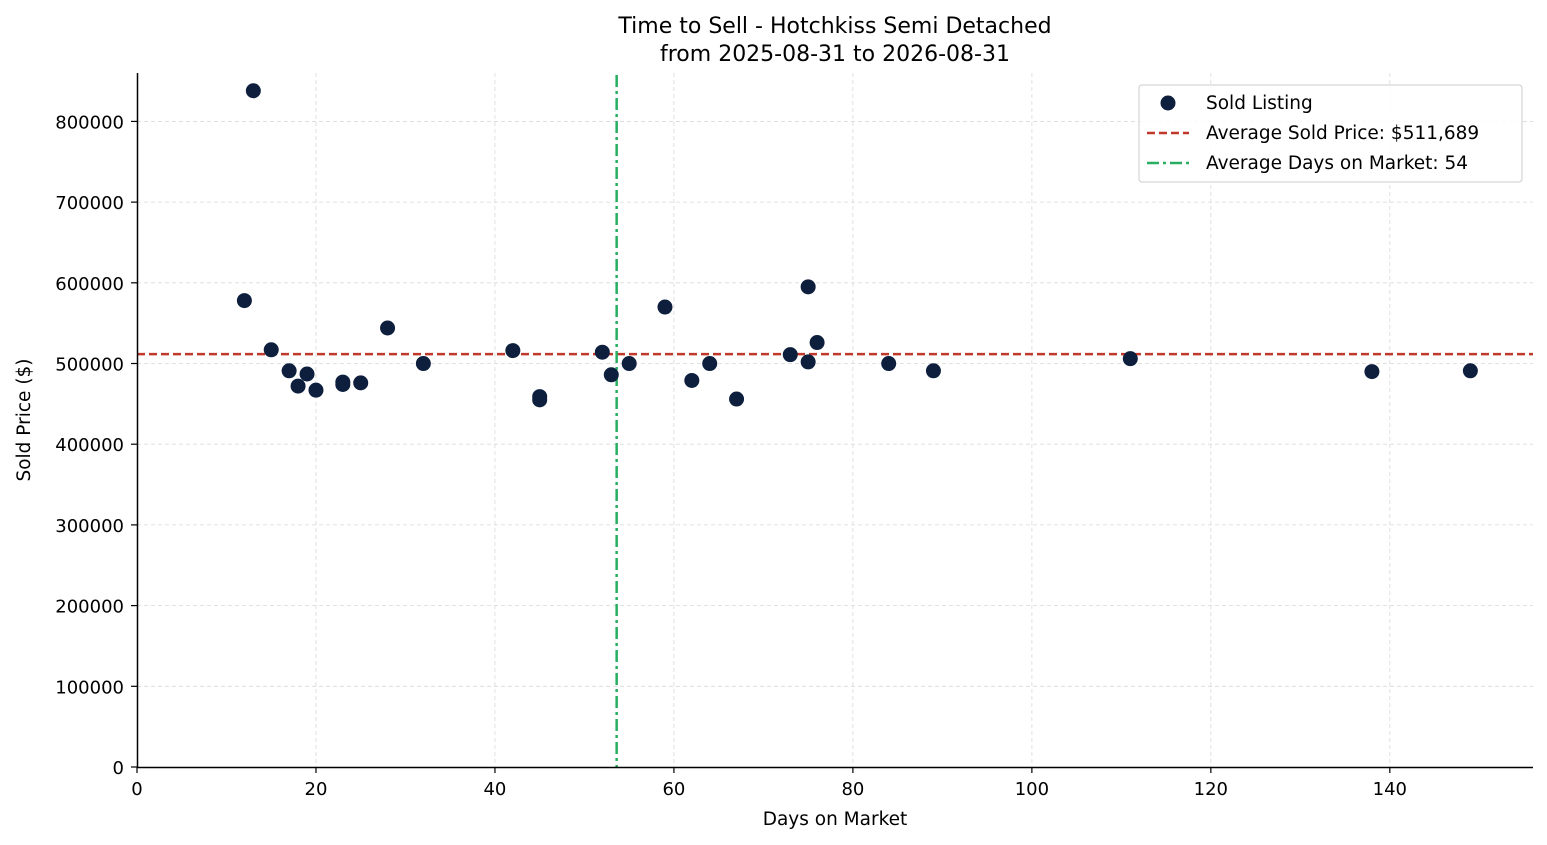  I want to click on y-tick-label: 300000, so click(89, 526).